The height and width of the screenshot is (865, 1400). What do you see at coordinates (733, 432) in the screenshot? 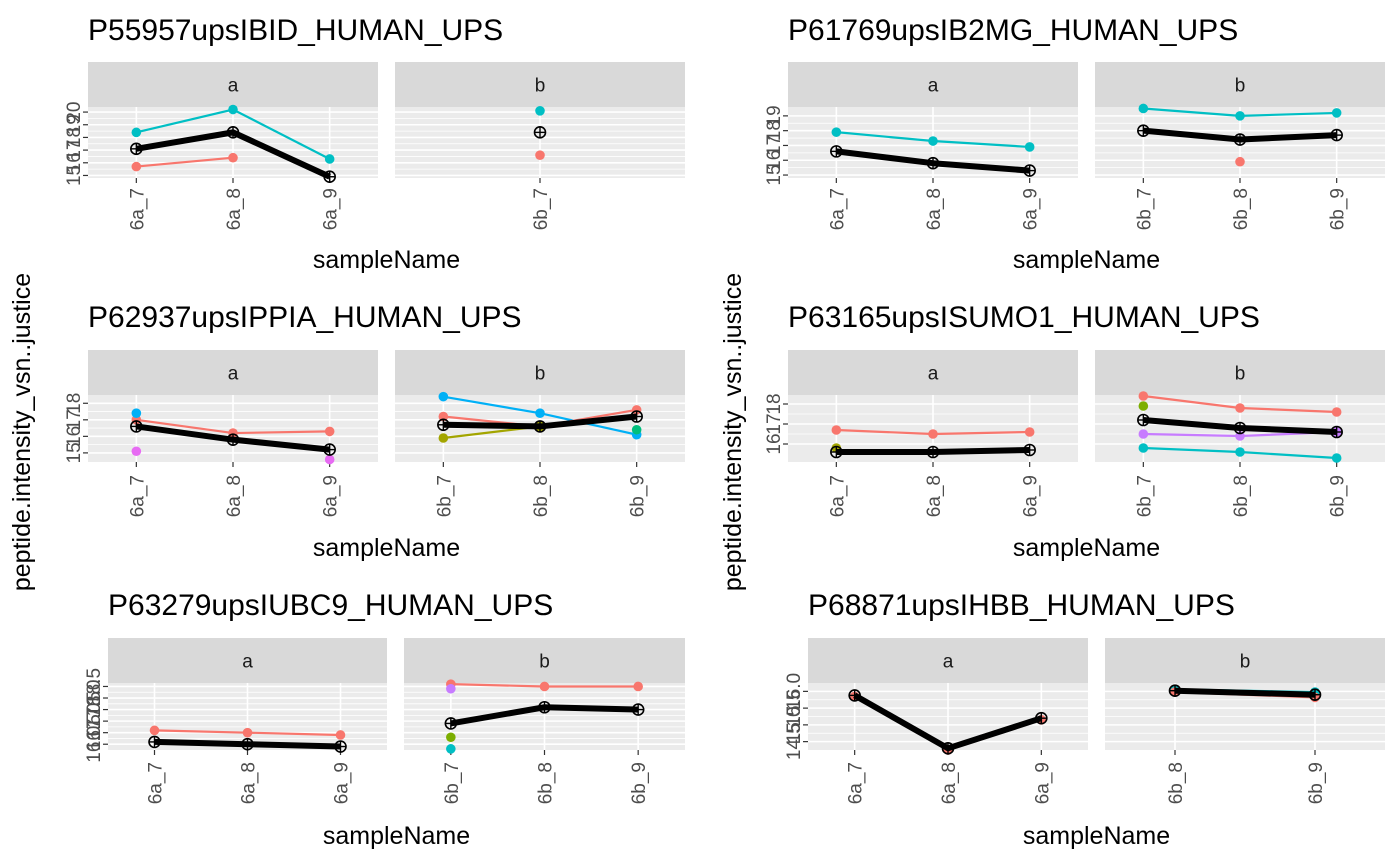
I see `y-axis-title: peptide.intensity_vsn..justice` at bounding box center [733, 432].